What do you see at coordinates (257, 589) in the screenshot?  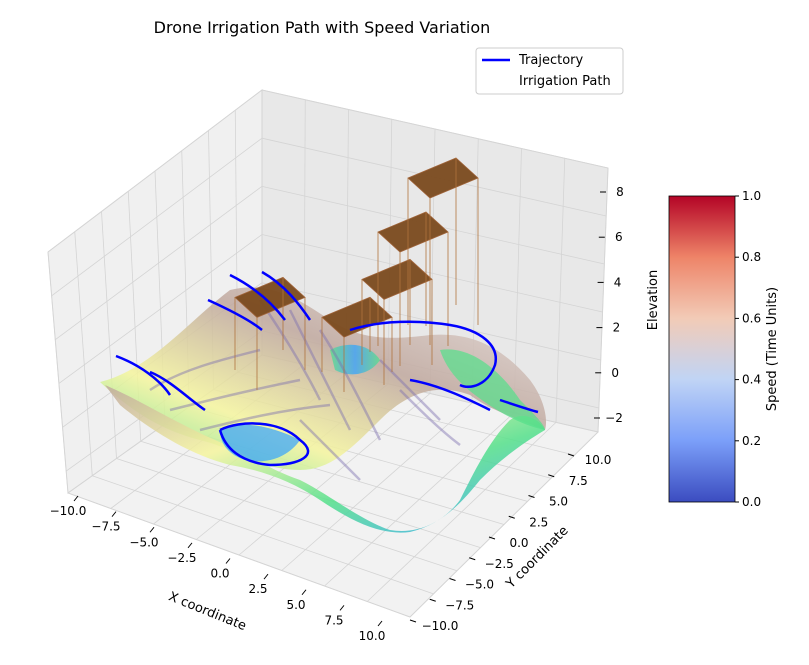 I see `x-tick-label: 2.5` at bounding box center [257, 589].